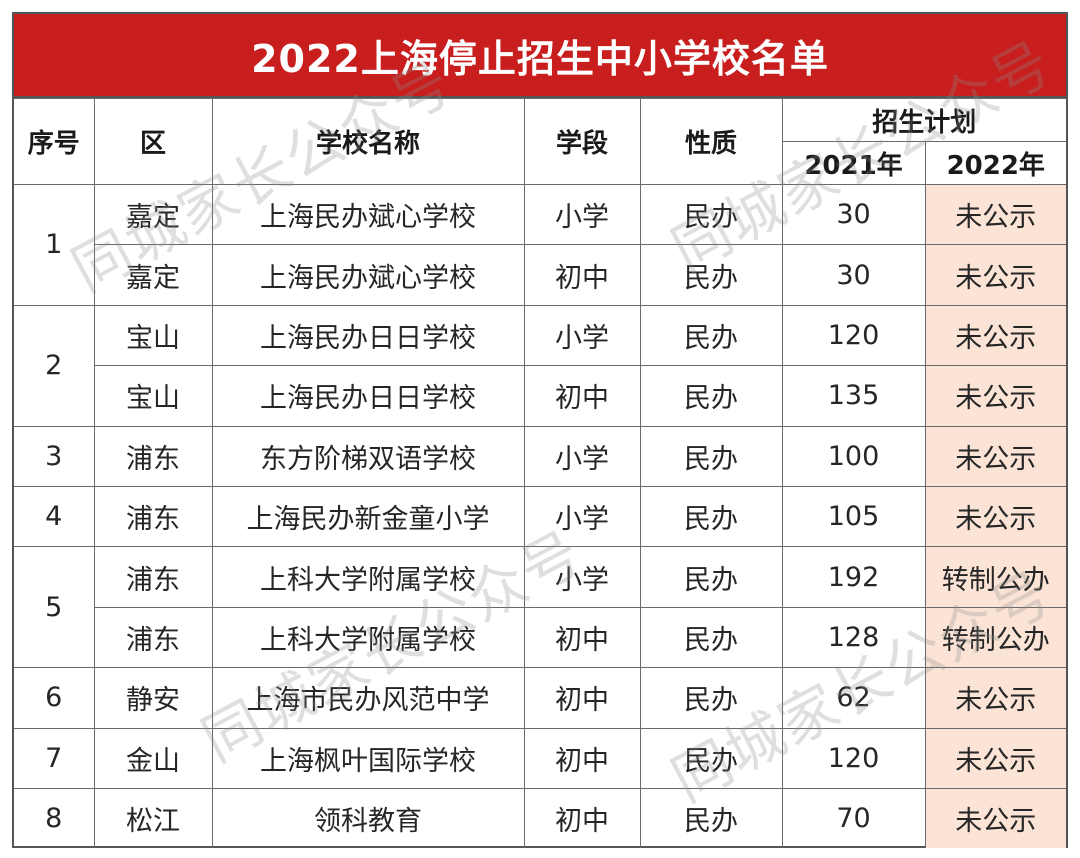  Describe the element at coordinates (368, 698) in the screenshot. I see `cell-school-name: 上海市民办风范中学` at that location.